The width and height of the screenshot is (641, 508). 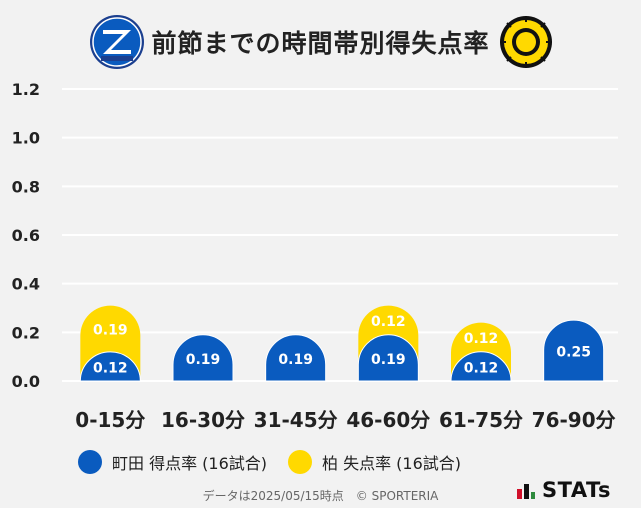 I want to click on kashiwa-reysol-crest-icon, so click(x=526, y=42).